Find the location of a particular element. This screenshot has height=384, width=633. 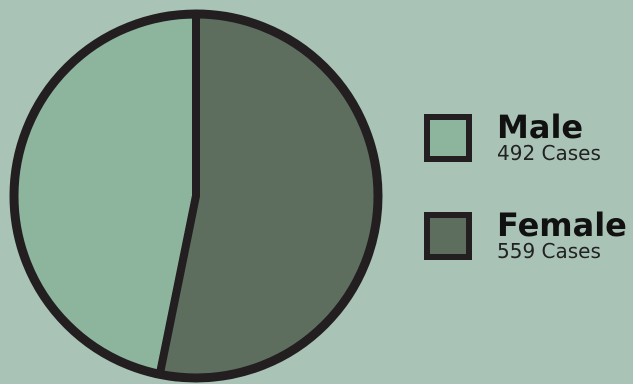

legend-swatch-male is located at coordinates (448, 138).